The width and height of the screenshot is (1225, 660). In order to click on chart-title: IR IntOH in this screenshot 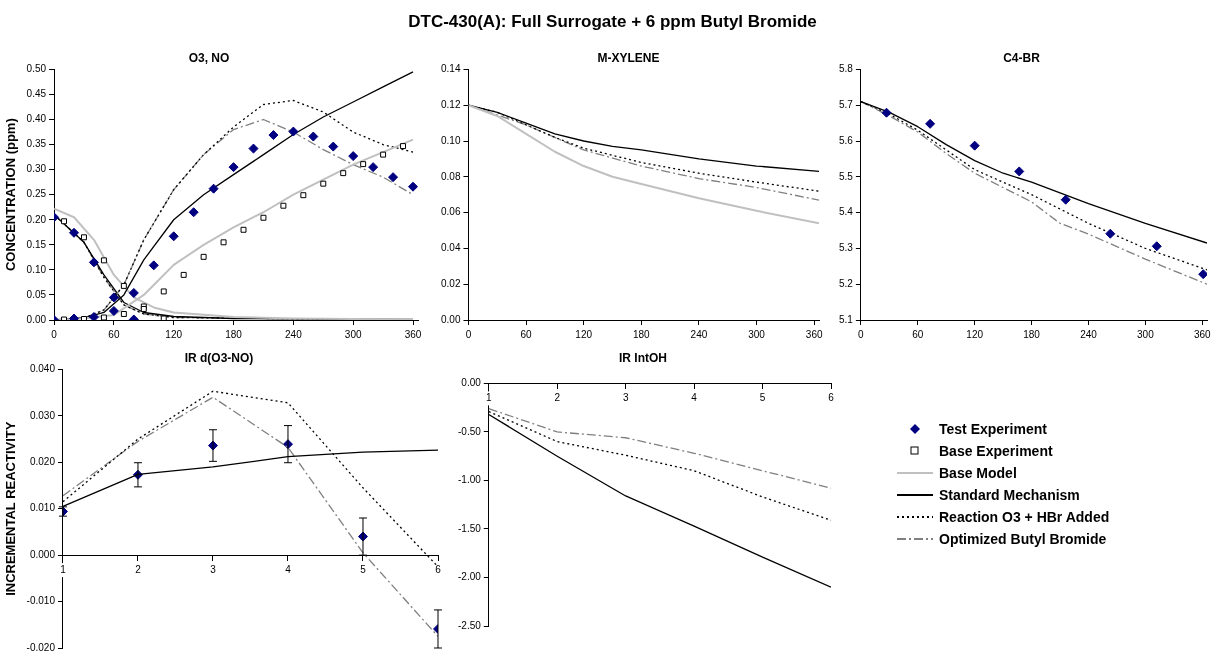, I will do `click(643, 357)`.